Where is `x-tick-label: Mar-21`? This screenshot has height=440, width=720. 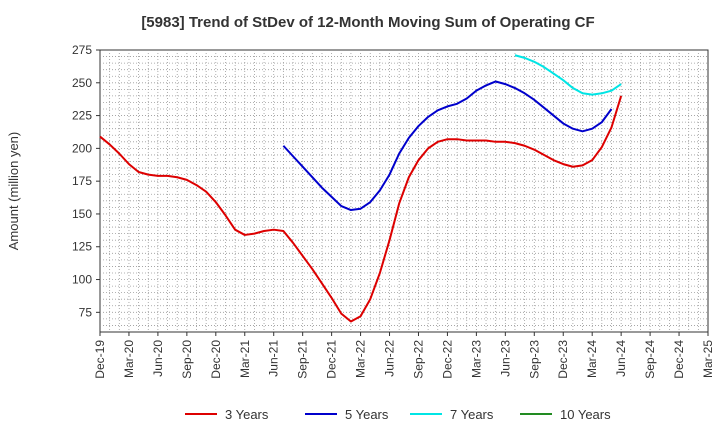 x-tick-label: Mar-21 is located at coordinates (245, 359).